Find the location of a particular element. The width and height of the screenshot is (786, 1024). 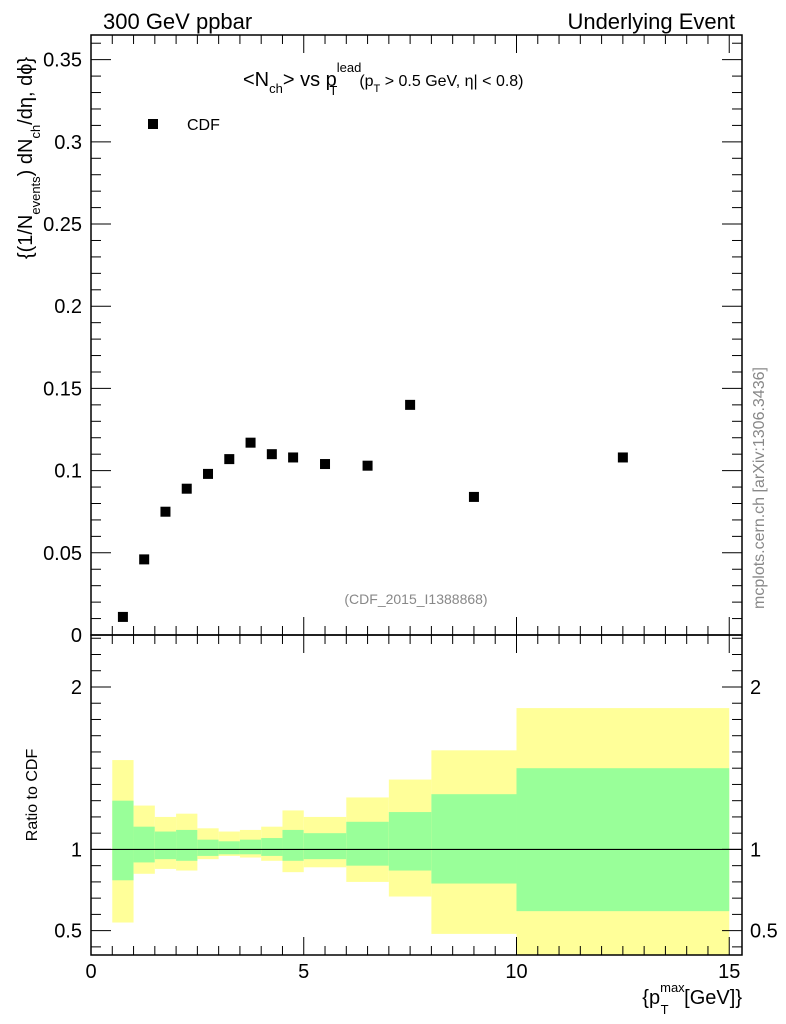

header-left: 300 GeV ppbar is located at coordinates (177, 21).